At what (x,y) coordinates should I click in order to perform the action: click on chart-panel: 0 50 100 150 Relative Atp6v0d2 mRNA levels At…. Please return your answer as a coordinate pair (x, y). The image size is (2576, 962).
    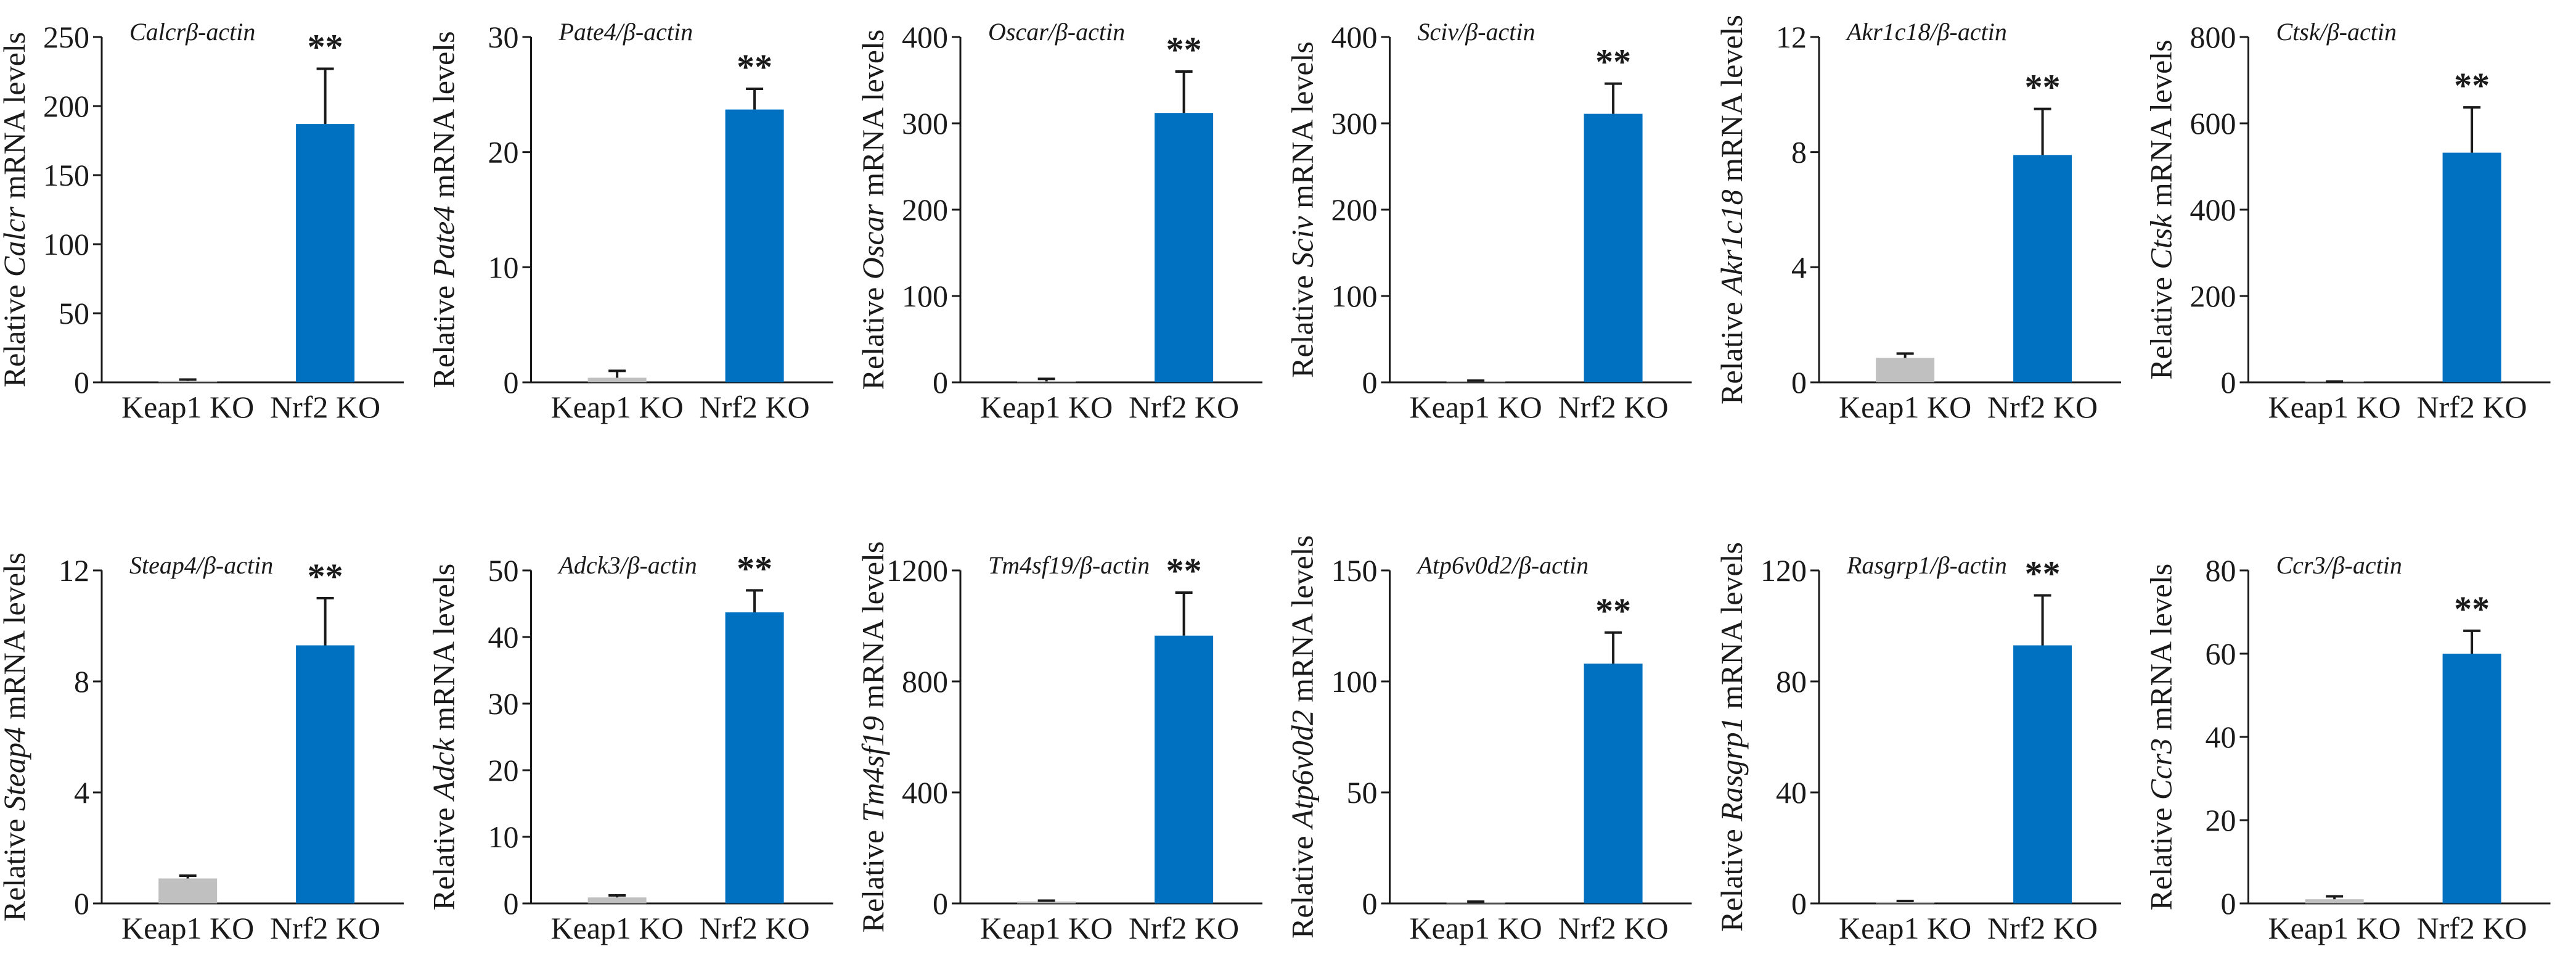
    Looking at the image, I should click on (1488, 740).